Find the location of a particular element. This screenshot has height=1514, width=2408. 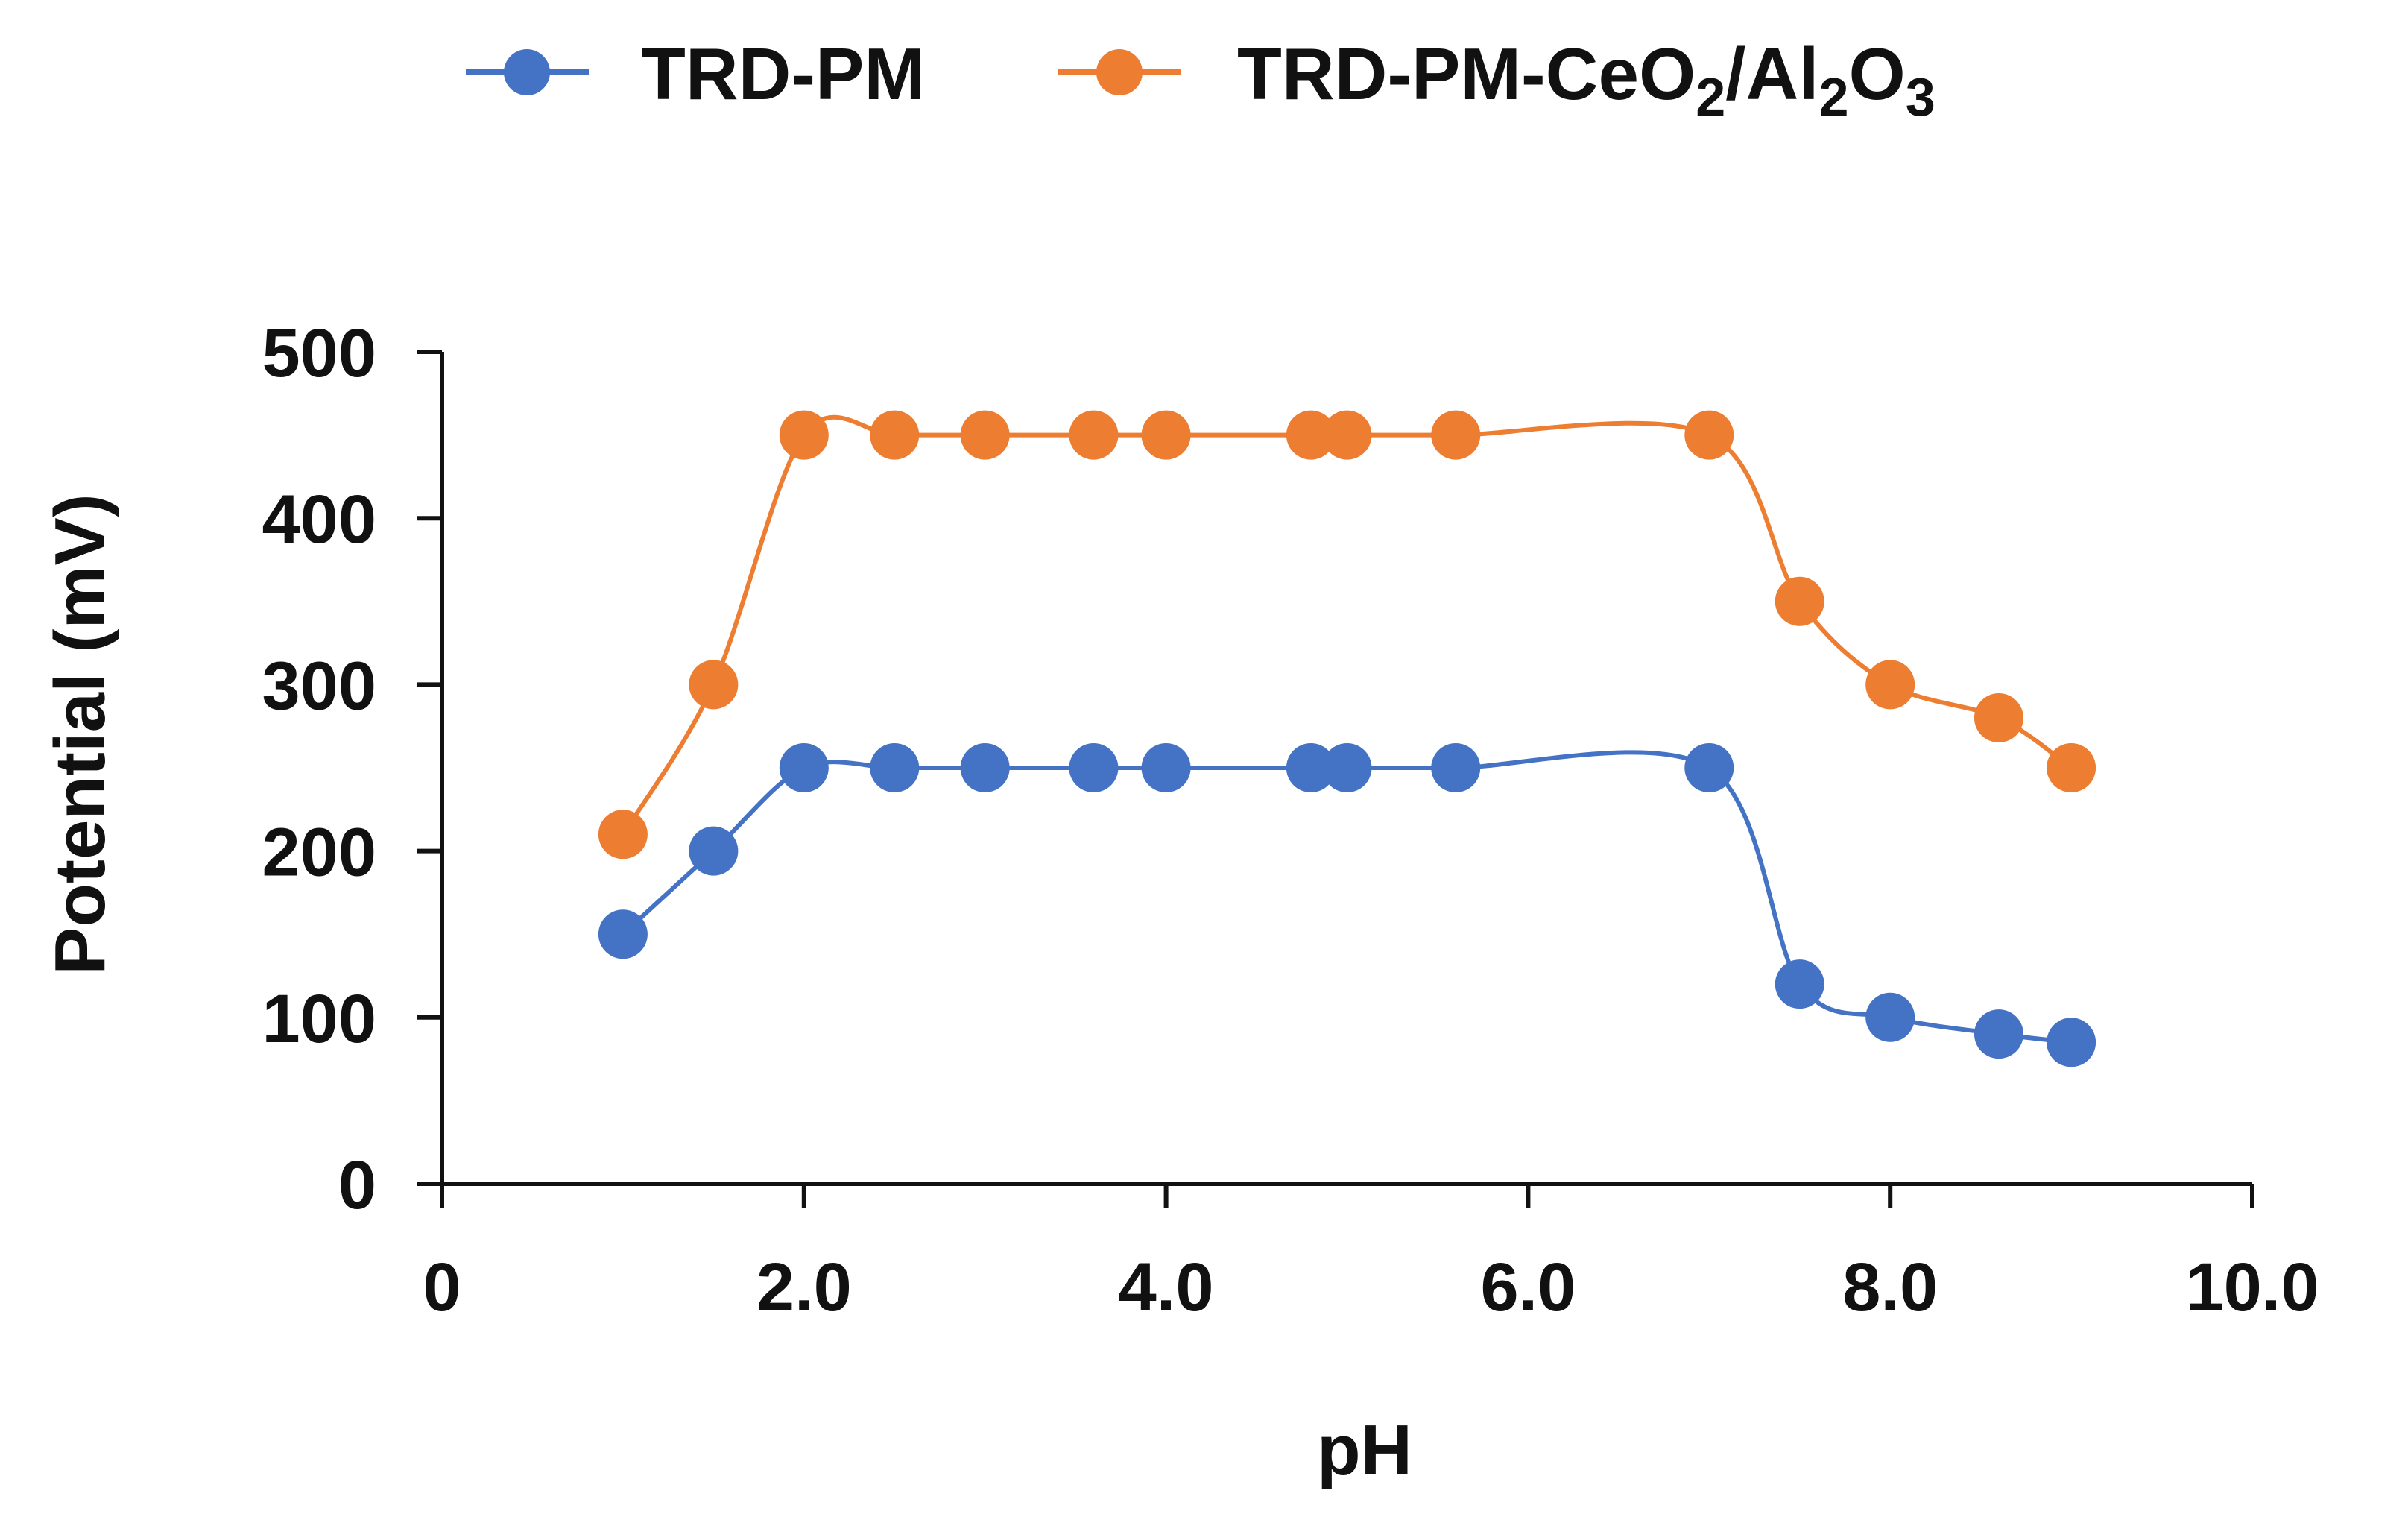

legend-label-trd-pm: TRD-PM is located at coordinates (783, 74).